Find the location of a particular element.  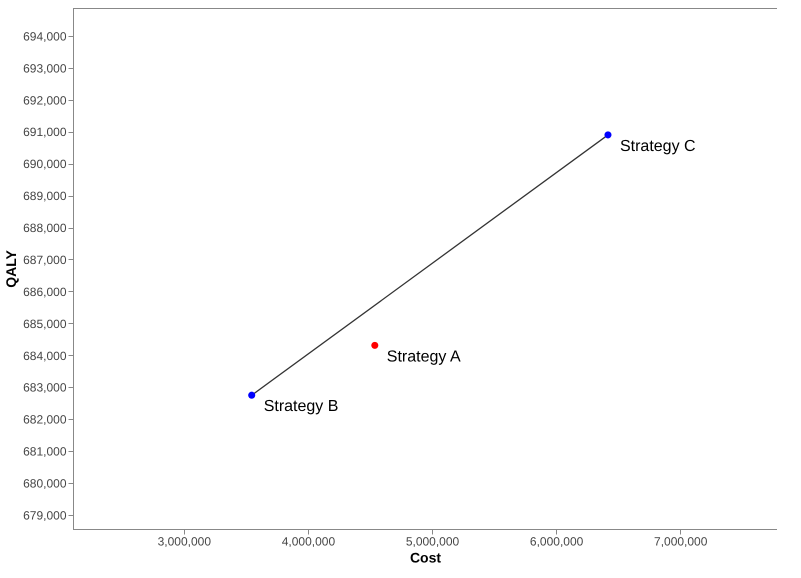

y-tick-label: 685,000 is located at coordinates (45, 323).